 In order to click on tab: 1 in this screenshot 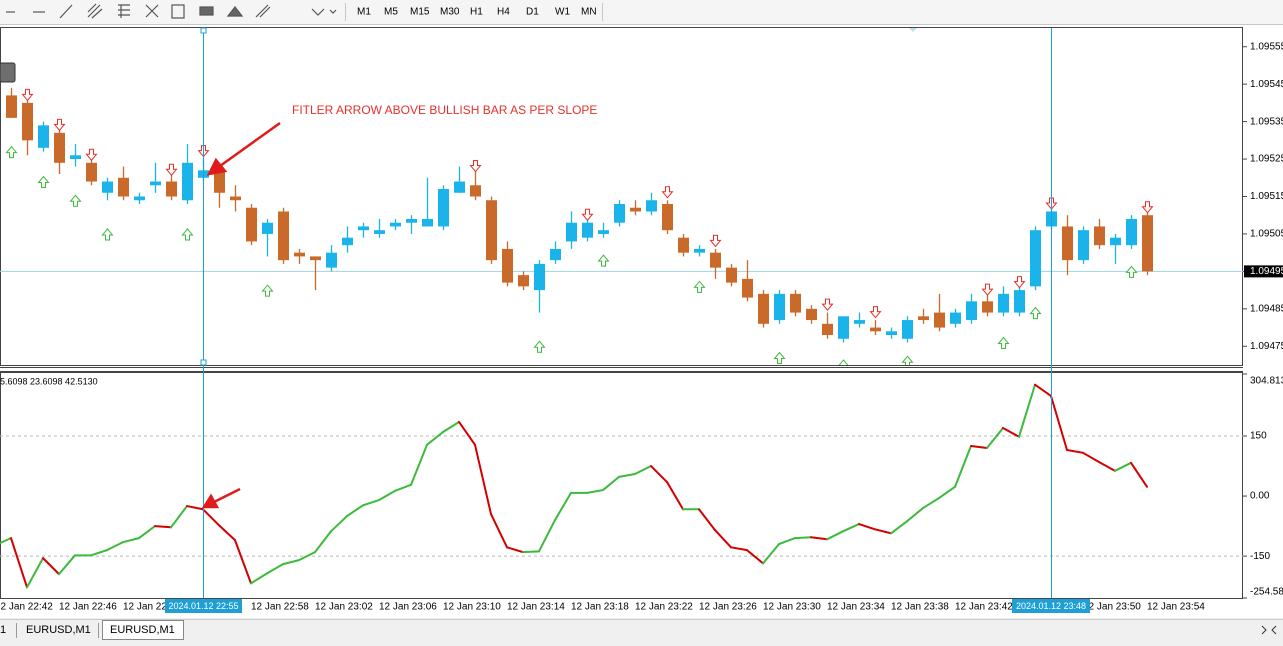, I will do `click(3, 630)`.